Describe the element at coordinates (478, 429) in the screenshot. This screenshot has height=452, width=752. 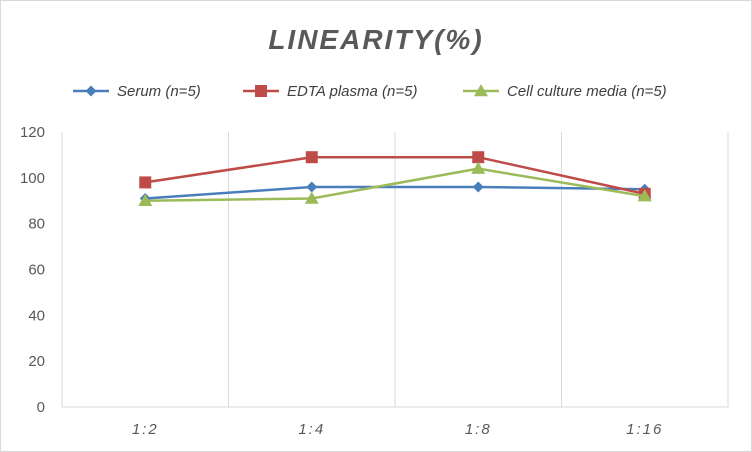
I see `x-tick-label: 1:8` at that location.